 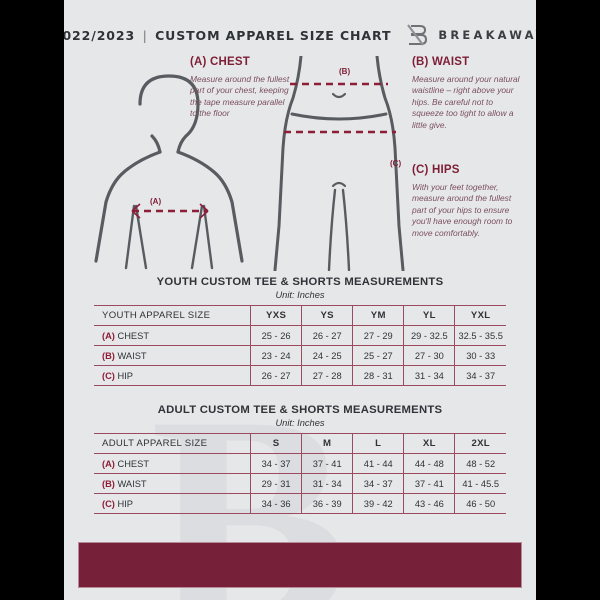 What do you see at coordinates (436, 170) in the screenshot?
I see `hips-measurement-title: (C) HIPS` at bounding box center [436, 170].